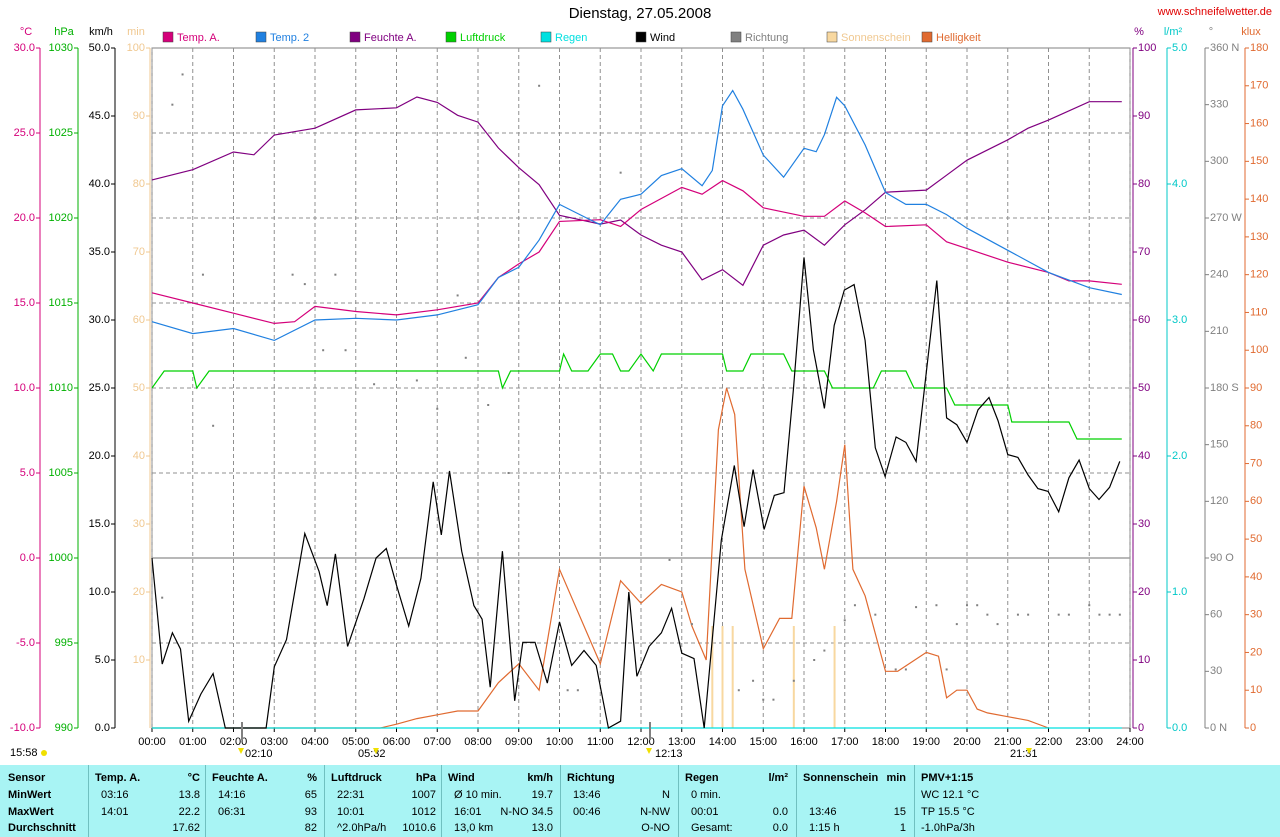 Image resolution: width=1280 pixels, height=837 pixels. Describe the element at coordinates (26, 32) in the screenshot. I see `axis-unit: °C` at that location.